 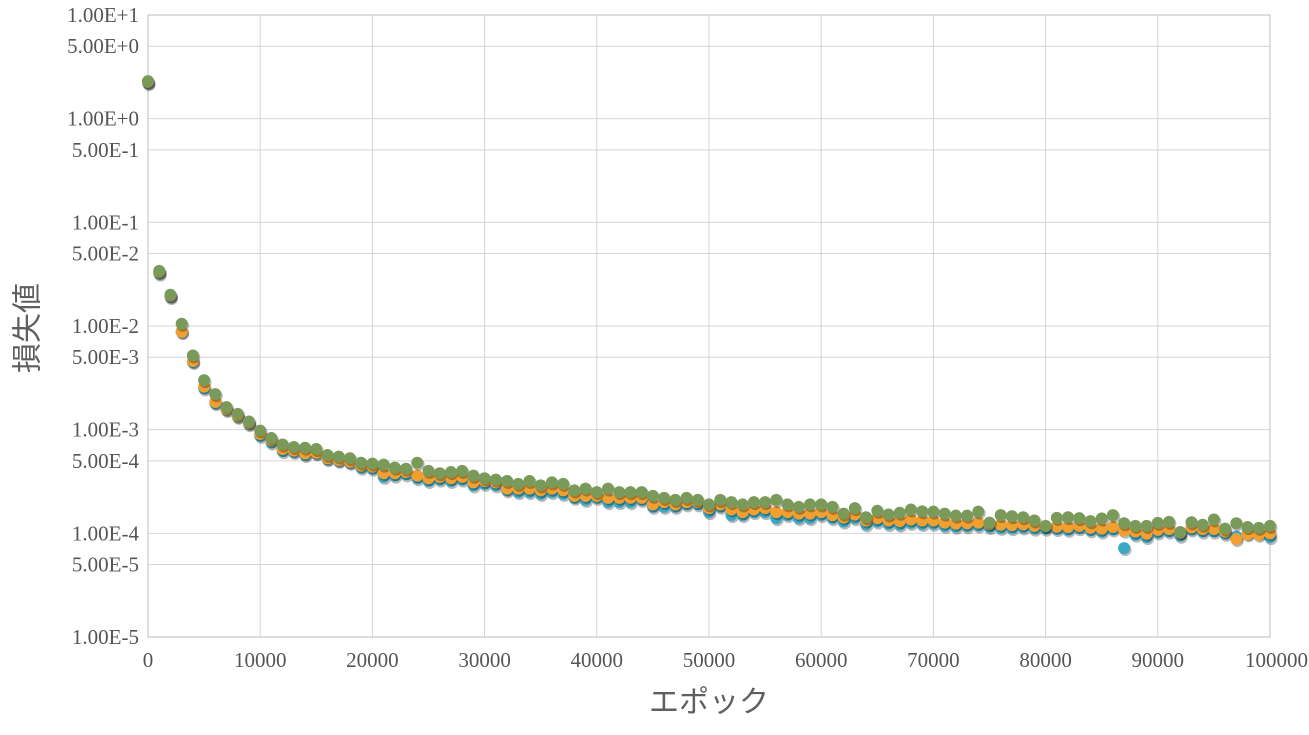 I want to click on y-tick-label: 5.00E-3, so click(x=105, y=357).